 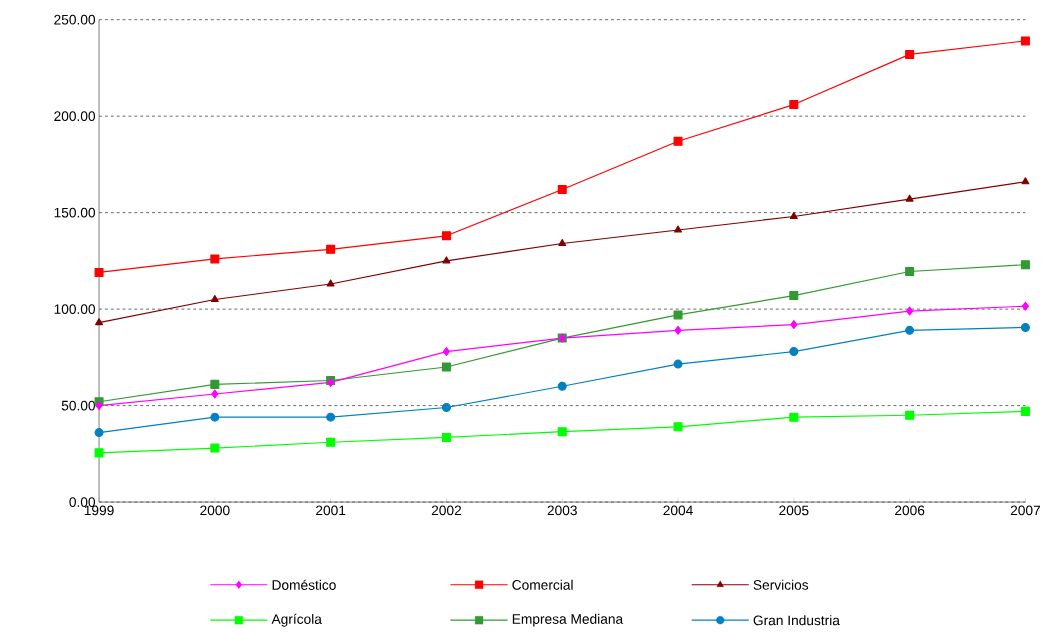 I want to click on x-tick-label: 1999, so click(x=99, y=510).